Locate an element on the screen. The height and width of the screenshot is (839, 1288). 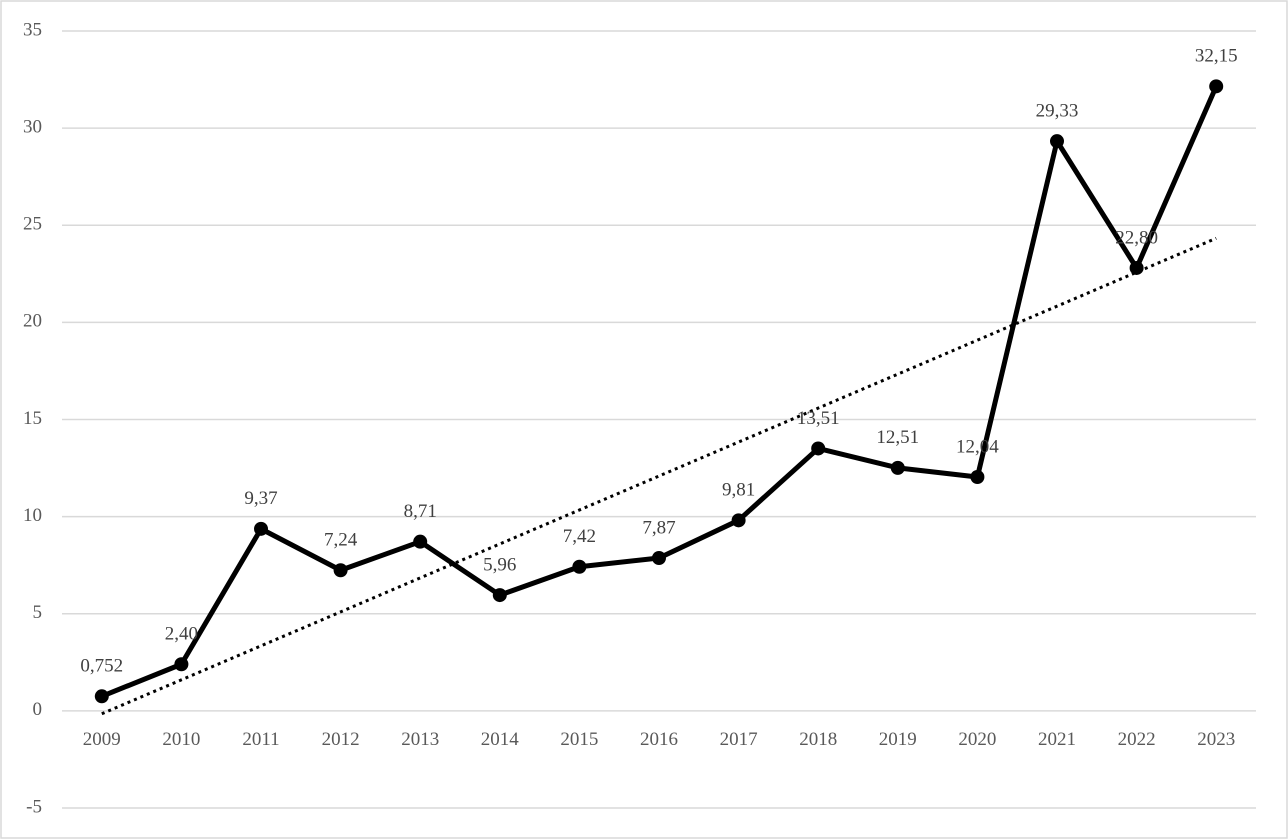
data-label: 5,96 is located at coordinates (499, 564).